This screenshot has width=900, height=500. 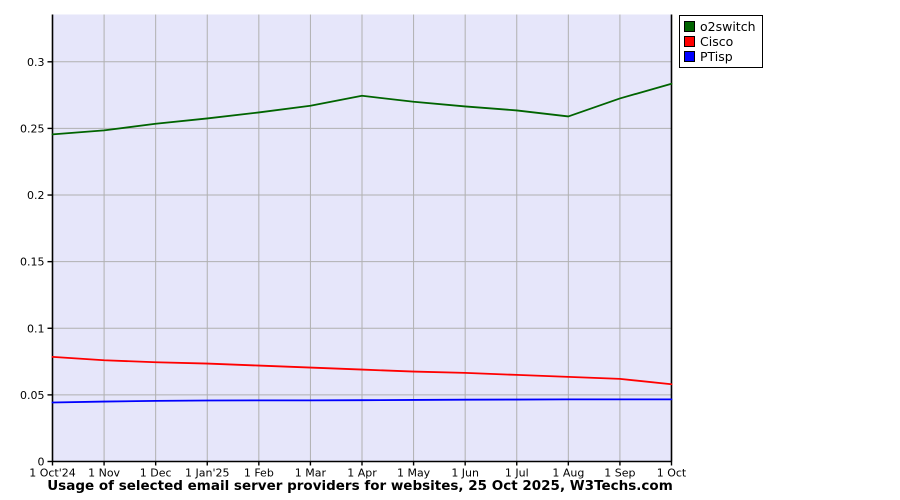 What do you see at coordinates (41, 462) in the screenshot?
I see `svg-text: 0` at bounding box center [41, 462].